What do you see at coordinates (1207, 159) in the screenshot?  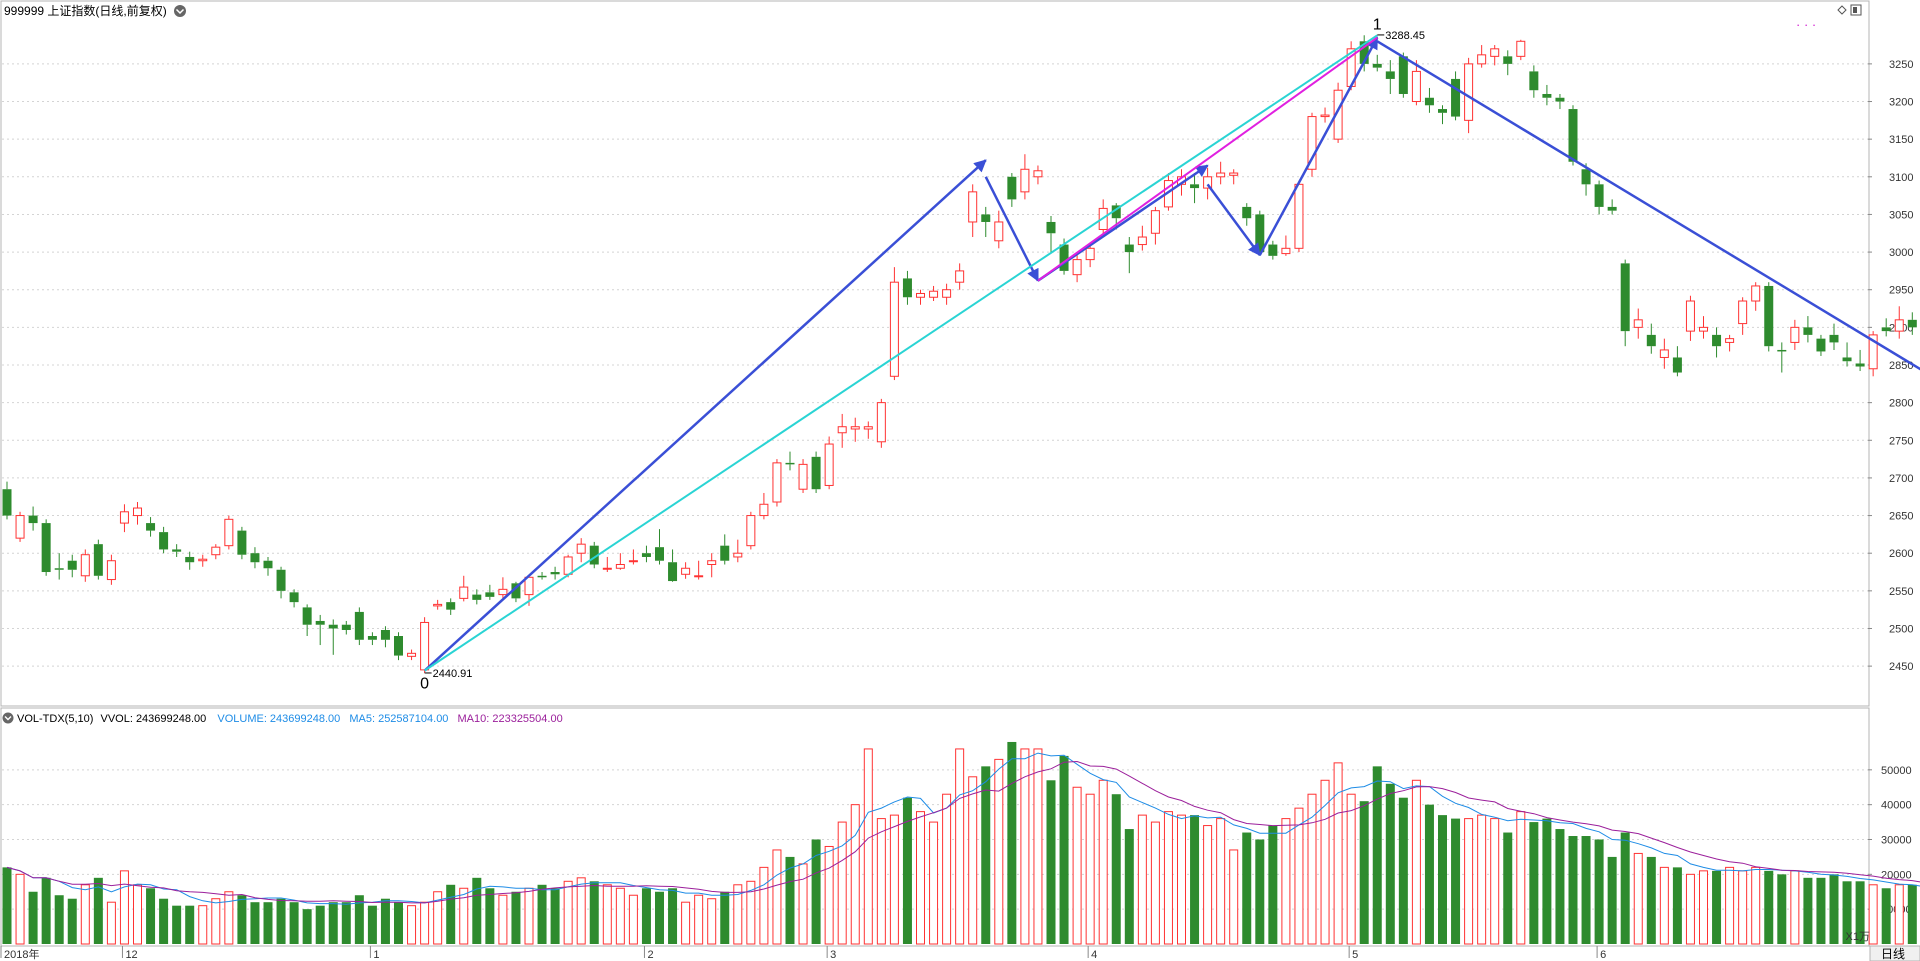 I see `trend-arrow-magenta` at bounding box center [1207, 159].